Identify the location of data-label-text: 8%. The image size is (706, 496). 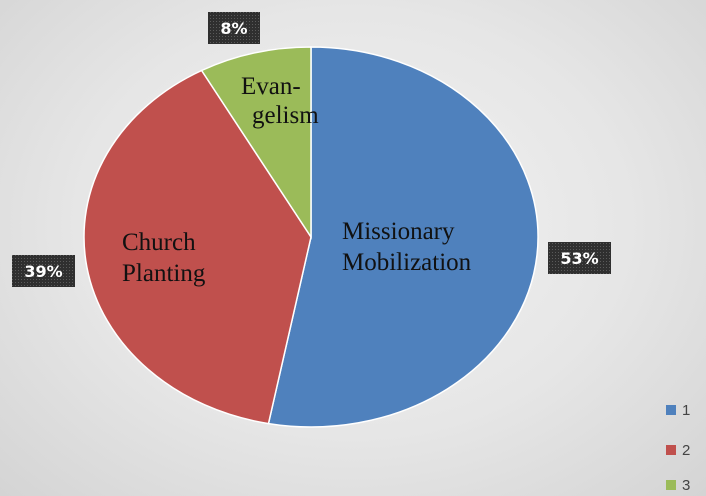
(233, 28).